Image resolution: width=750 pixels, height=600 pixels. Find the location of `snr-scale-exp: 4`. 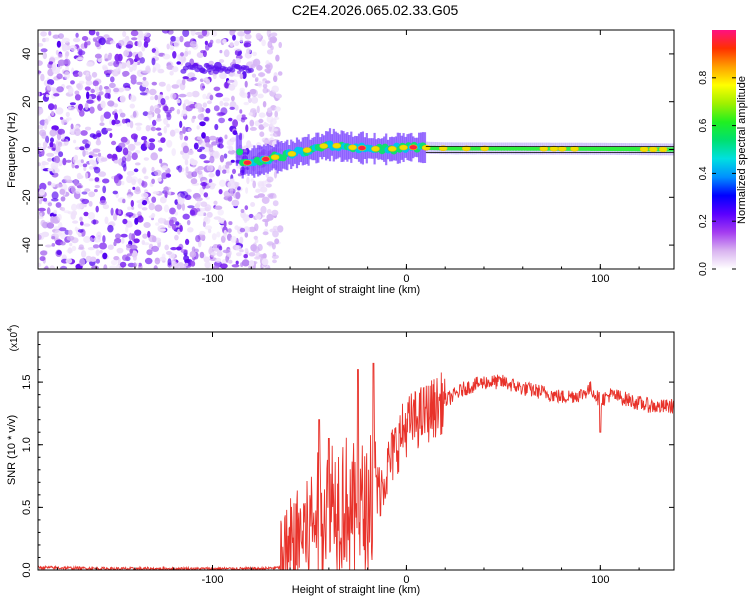

snr-scale-exp: 4 is located at coordinates (10, 330).